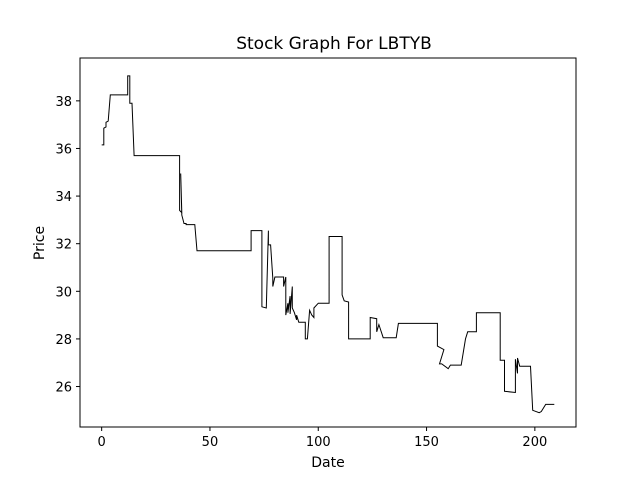 The height and width of the screenshot is (480, 640). I want to click on x-tick-label: 50, so click(210, 442).